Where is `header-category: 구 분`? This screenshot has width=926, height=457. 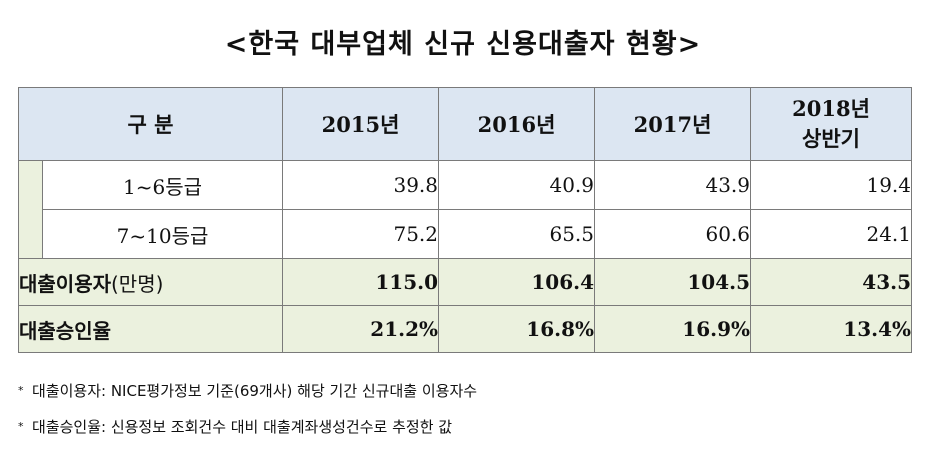
header-category: 구 분 is located at coordinates (150, 124).